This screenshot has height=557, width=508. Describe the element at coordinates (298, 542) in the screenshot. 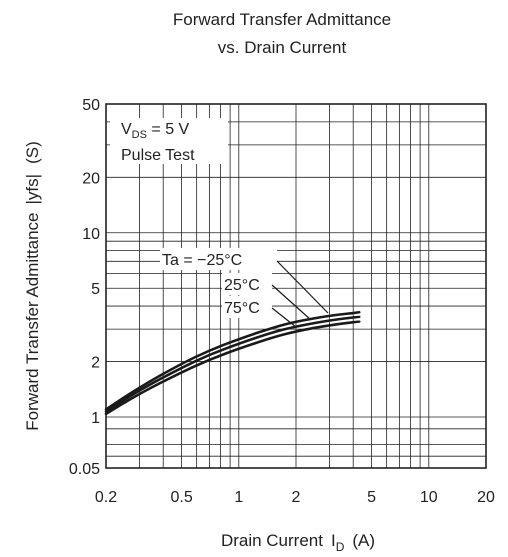

I see `x-axis-label: Drain Current ID (A)` at that location.